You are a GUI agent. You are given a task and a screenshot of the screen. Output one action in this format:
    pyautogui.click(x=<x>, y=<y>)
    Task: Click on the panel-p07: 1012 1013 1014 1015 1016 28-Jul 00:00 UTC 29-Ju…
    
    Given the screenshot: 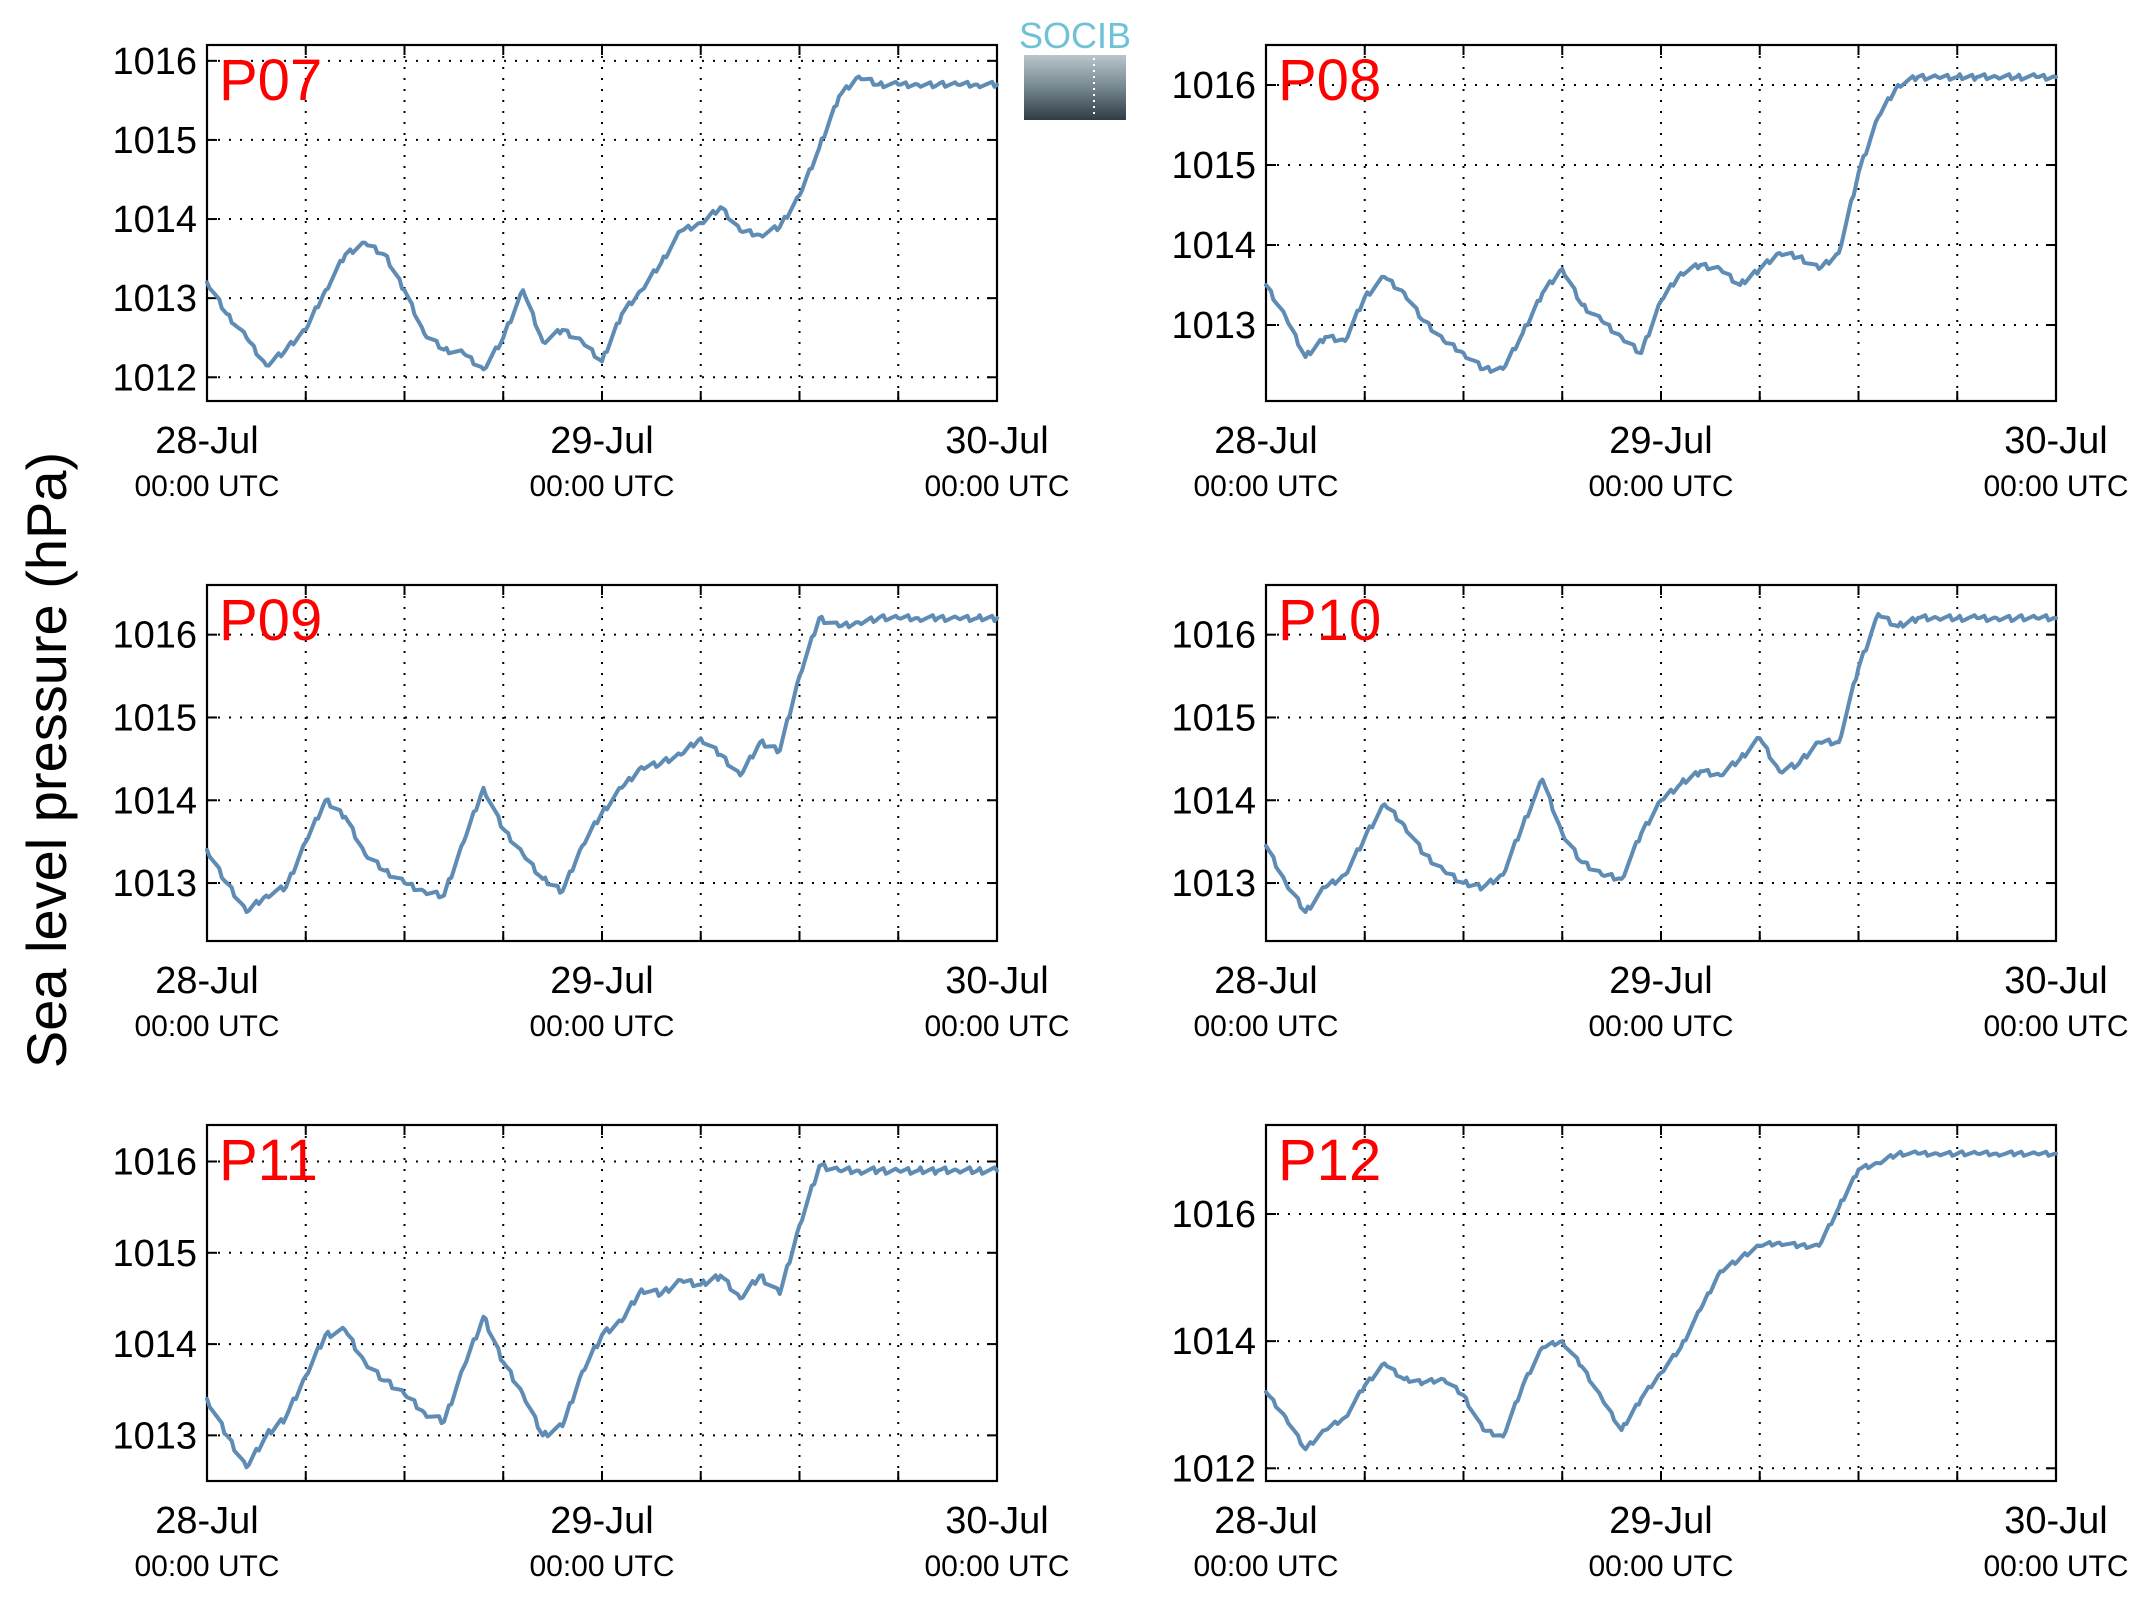 What is the action you would take?
    pyautogui.click(x=590, y=272)
    